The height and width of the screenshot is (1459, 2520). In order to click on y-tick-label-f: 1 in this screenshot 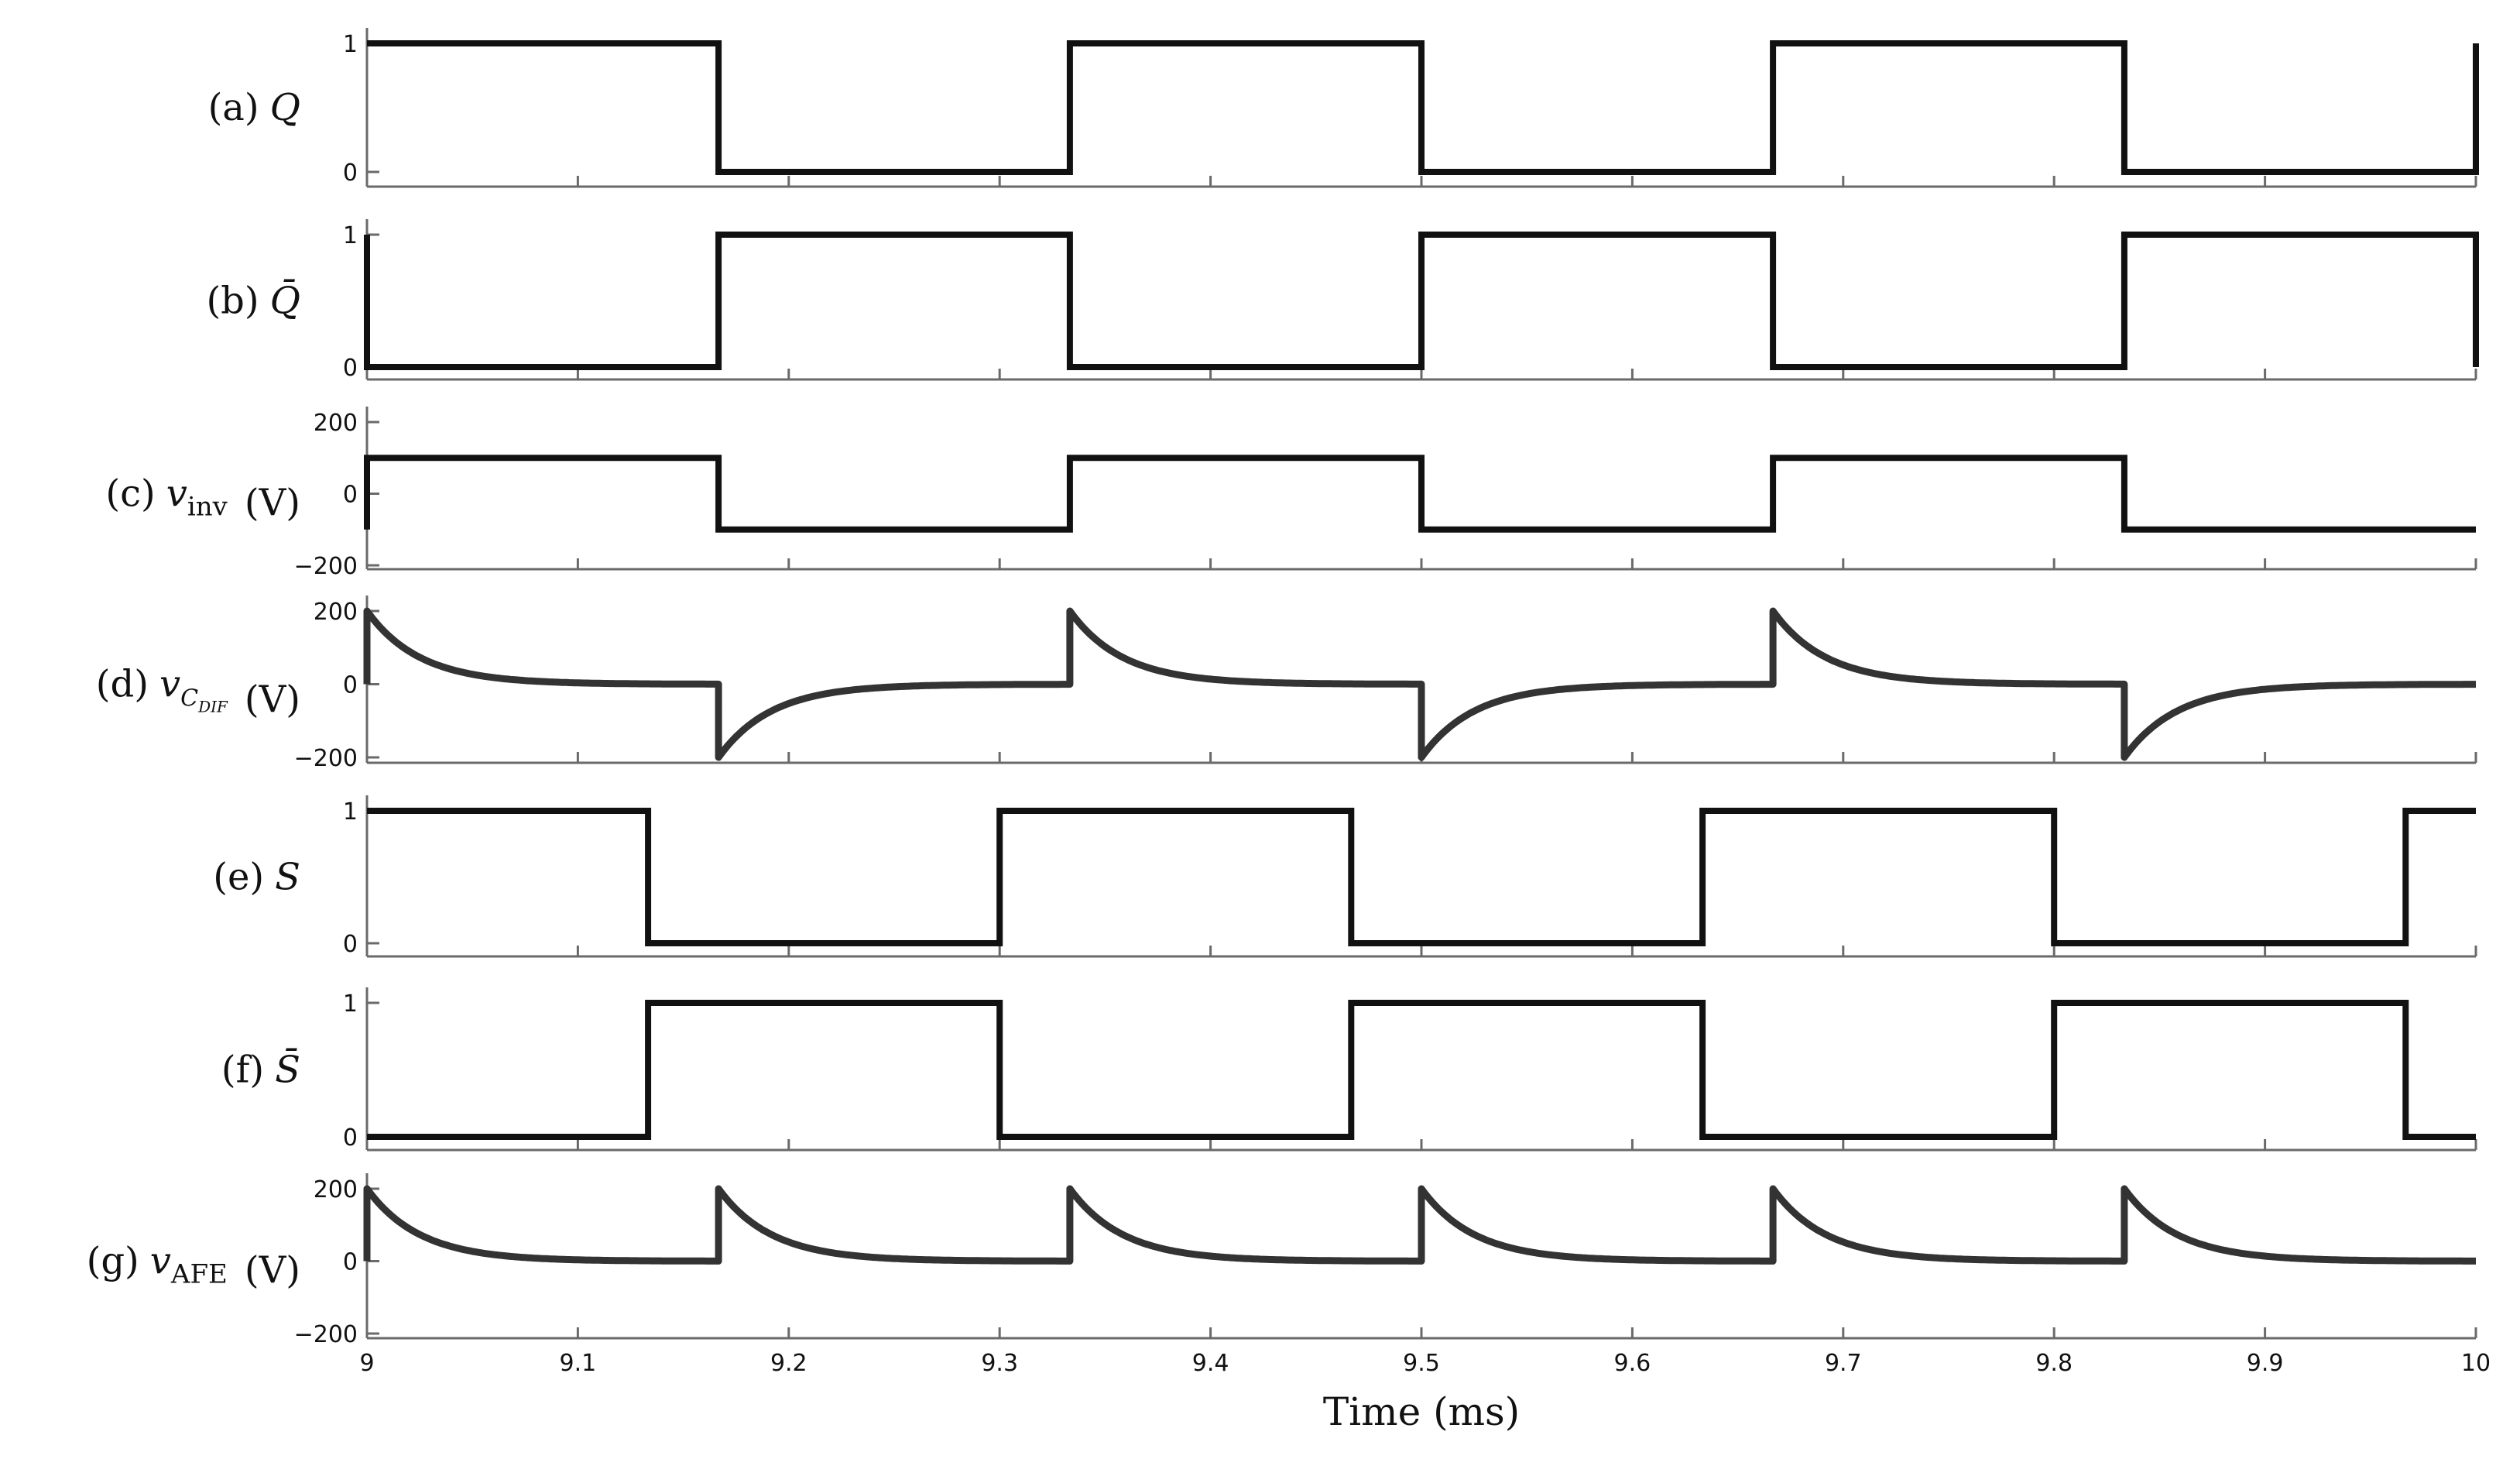, I will do `click(350, 1004)`.